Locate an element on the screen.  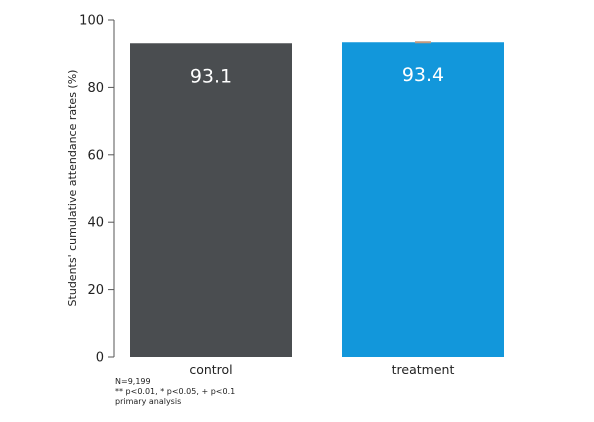
analysis-note: primary analysis is located at coordinates (148, 401).